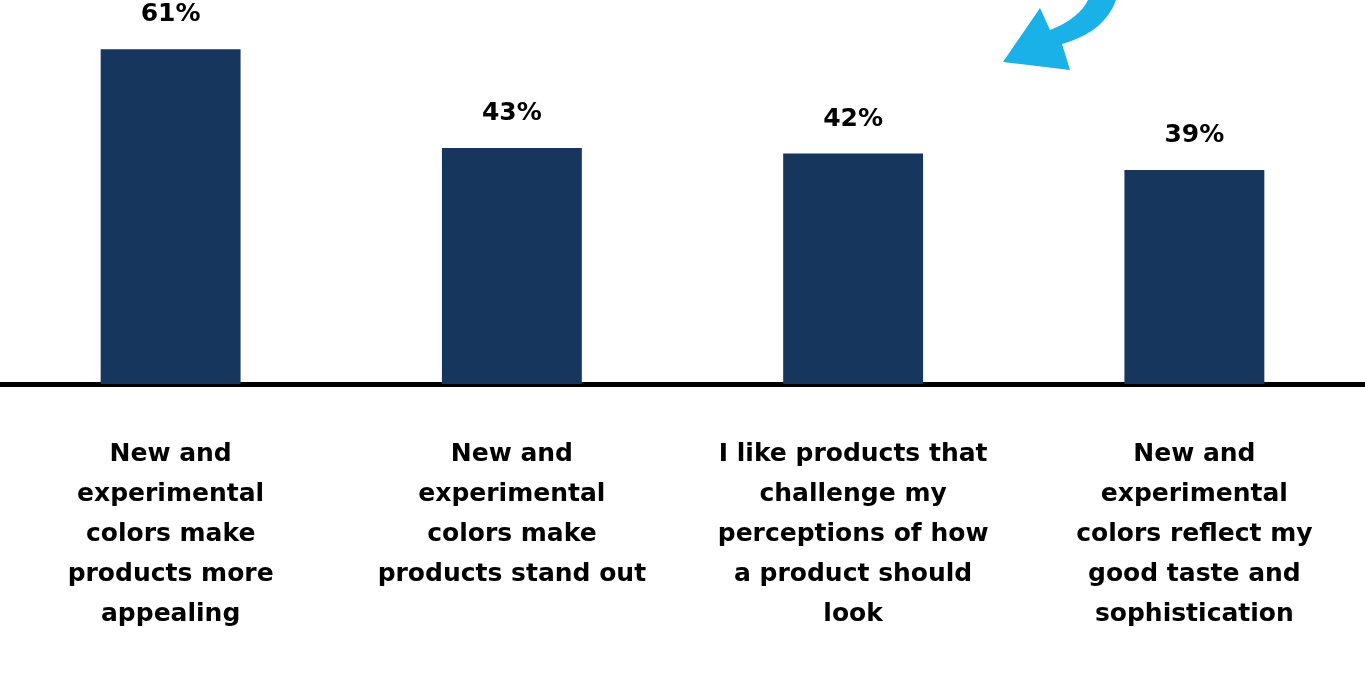 Image resolution: width=1365 pixels, height=684 pixels. I want to click on x-tick-label: New and experimental colors reflect my good taste and sophistication, so click(1194, 532).